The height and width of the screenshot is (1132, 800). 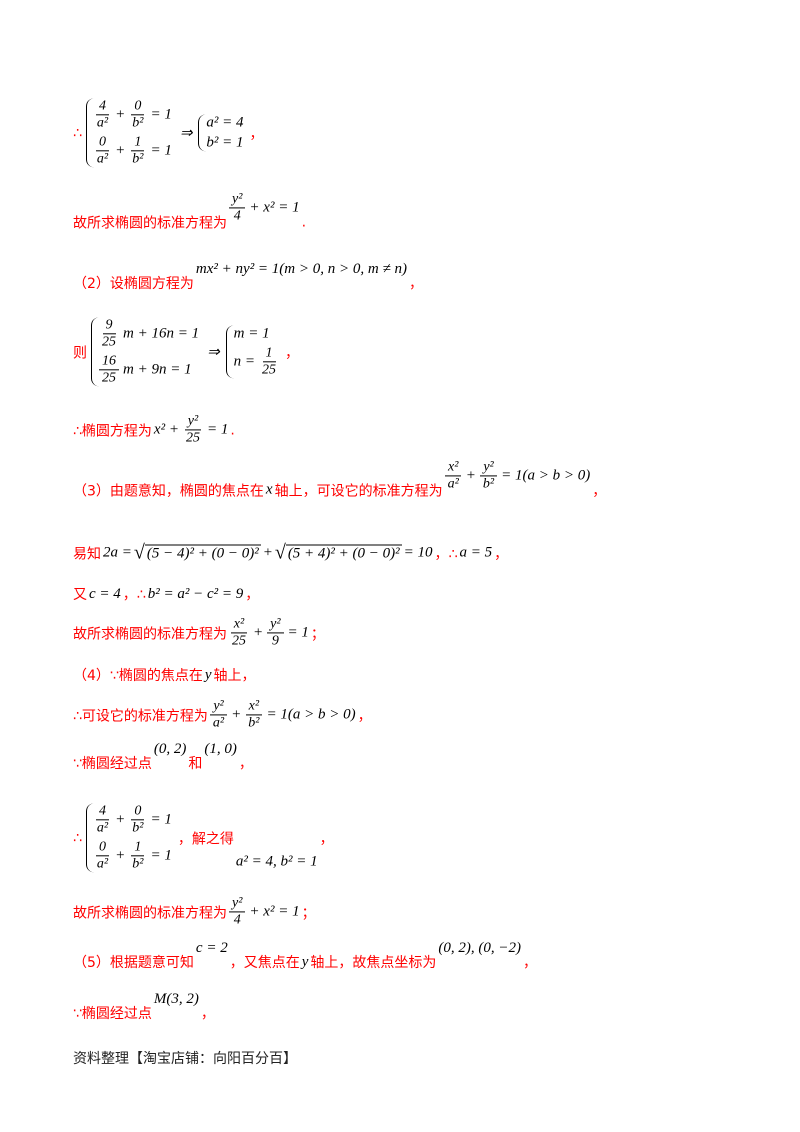 What do you see at coordinates (189, 214) in the screenshot?
I see `solution-line: 故所求椭圆的标准方程为 y² 4 + x² = 1.` at bounding box center [189, 214].